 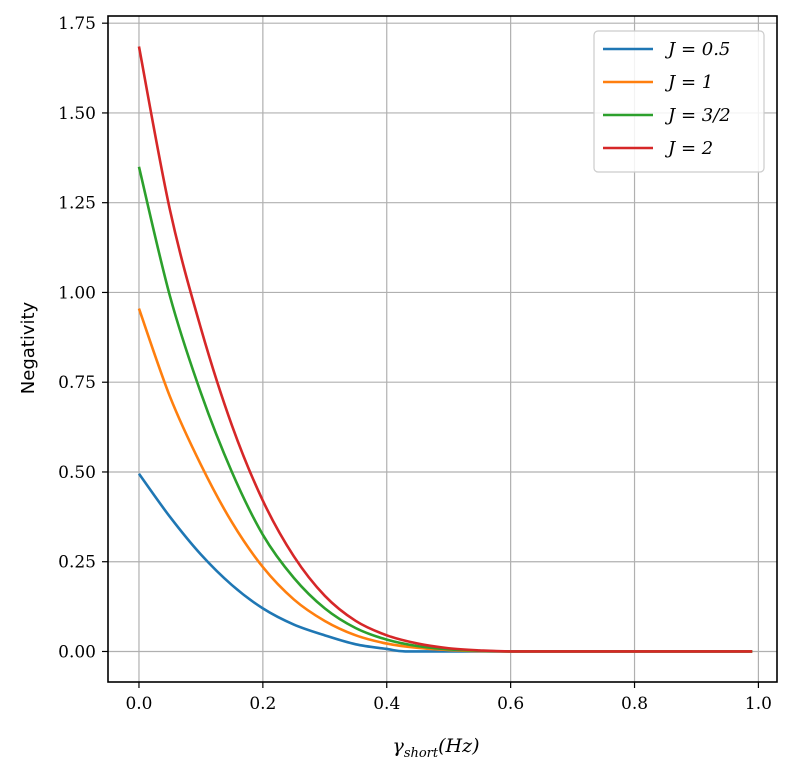 What do you see at coordinates (262, 704) in the screenshot?
I see `x-tick-label: 0.2` at bounding box center [262, 704].